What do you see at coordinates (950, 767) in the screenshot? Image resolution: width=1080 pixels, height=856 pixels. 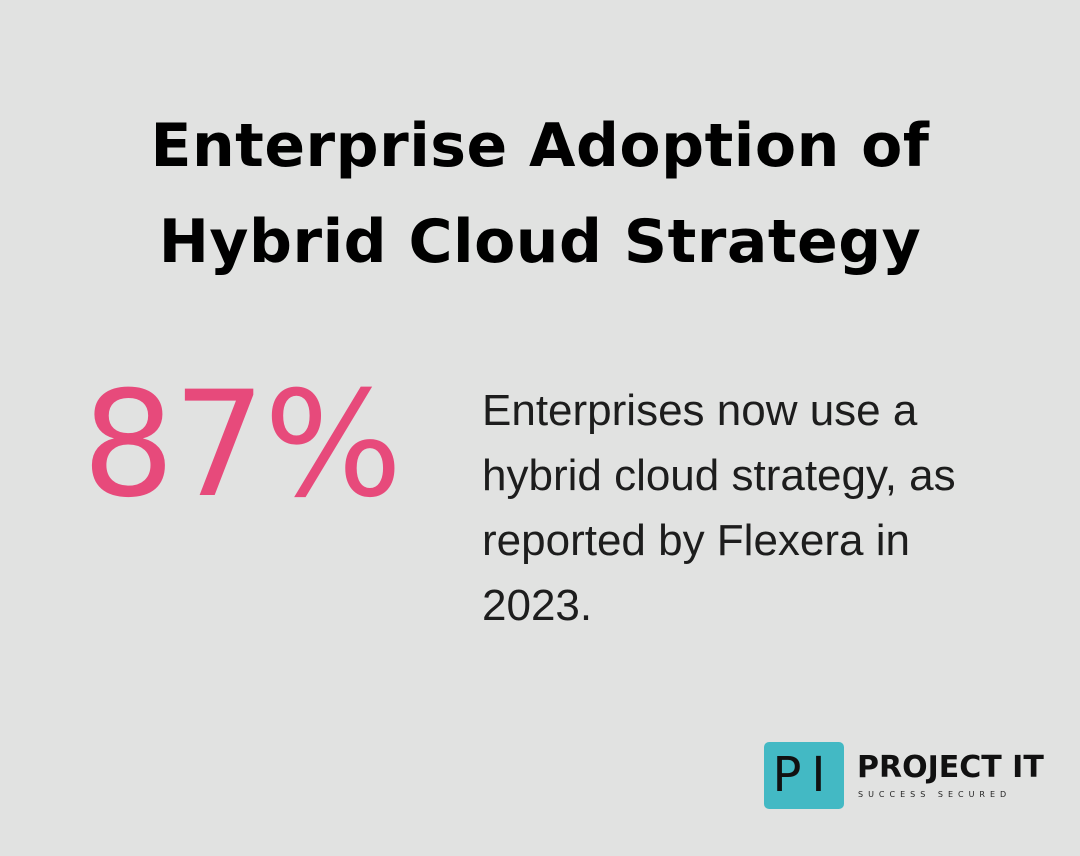 I see `logo-name: PROJECT IT` at bounding box center [950, 767].